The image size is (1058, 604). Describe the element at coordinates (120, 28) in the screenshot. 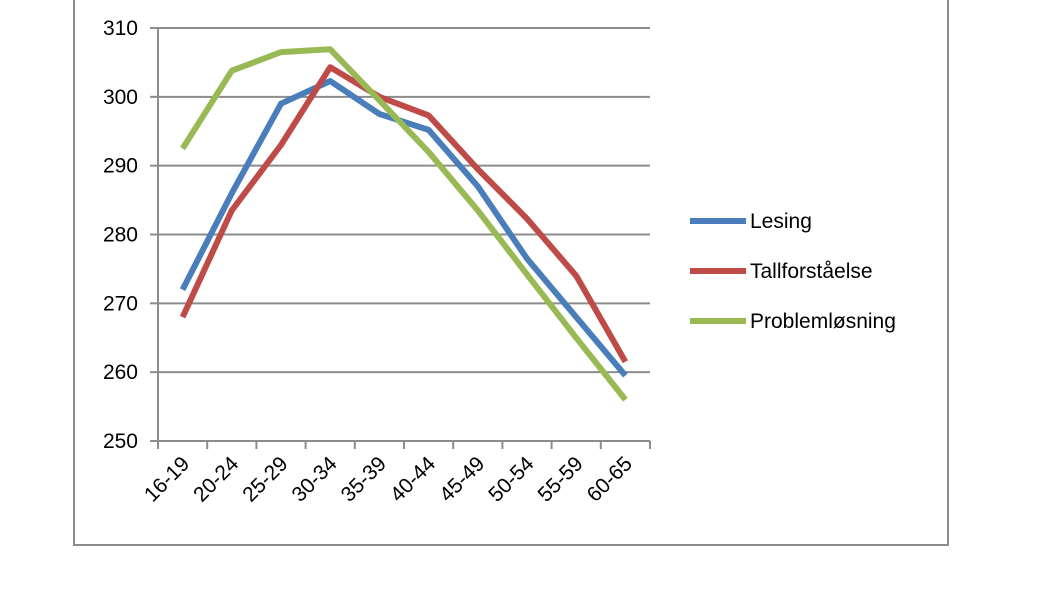

I see `y-tick-label: 310` at that location.